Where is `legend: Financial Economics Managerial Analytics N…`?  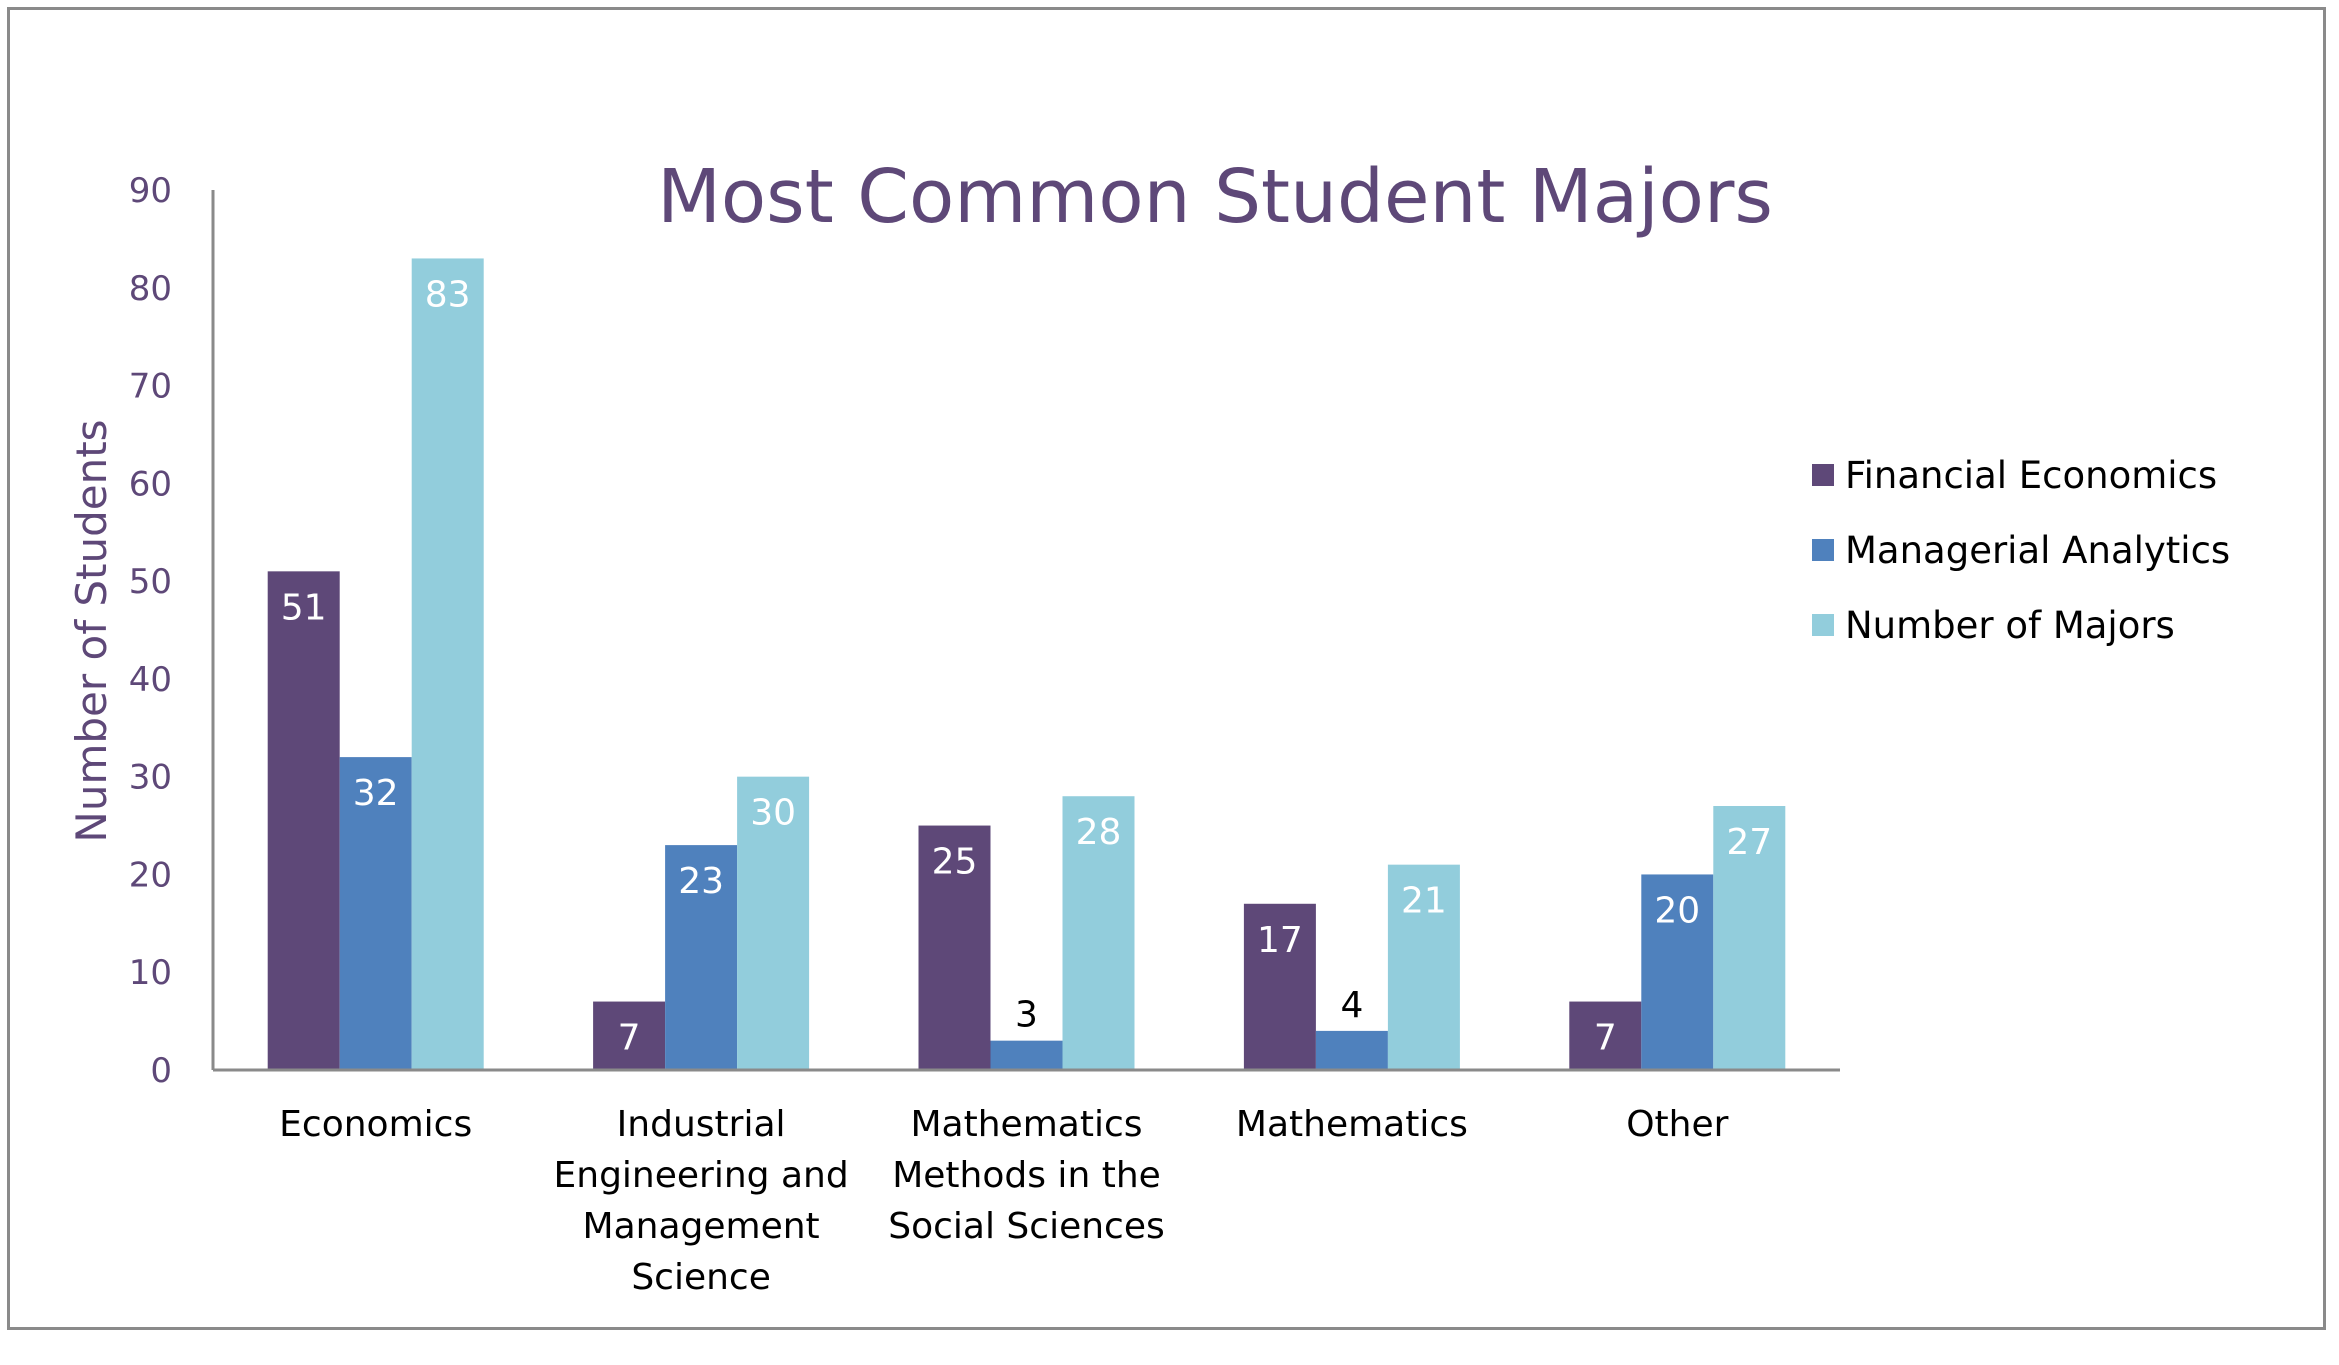
legend: Financial Economics Managerial Analytics N… is located at coordinates (2021, 550).